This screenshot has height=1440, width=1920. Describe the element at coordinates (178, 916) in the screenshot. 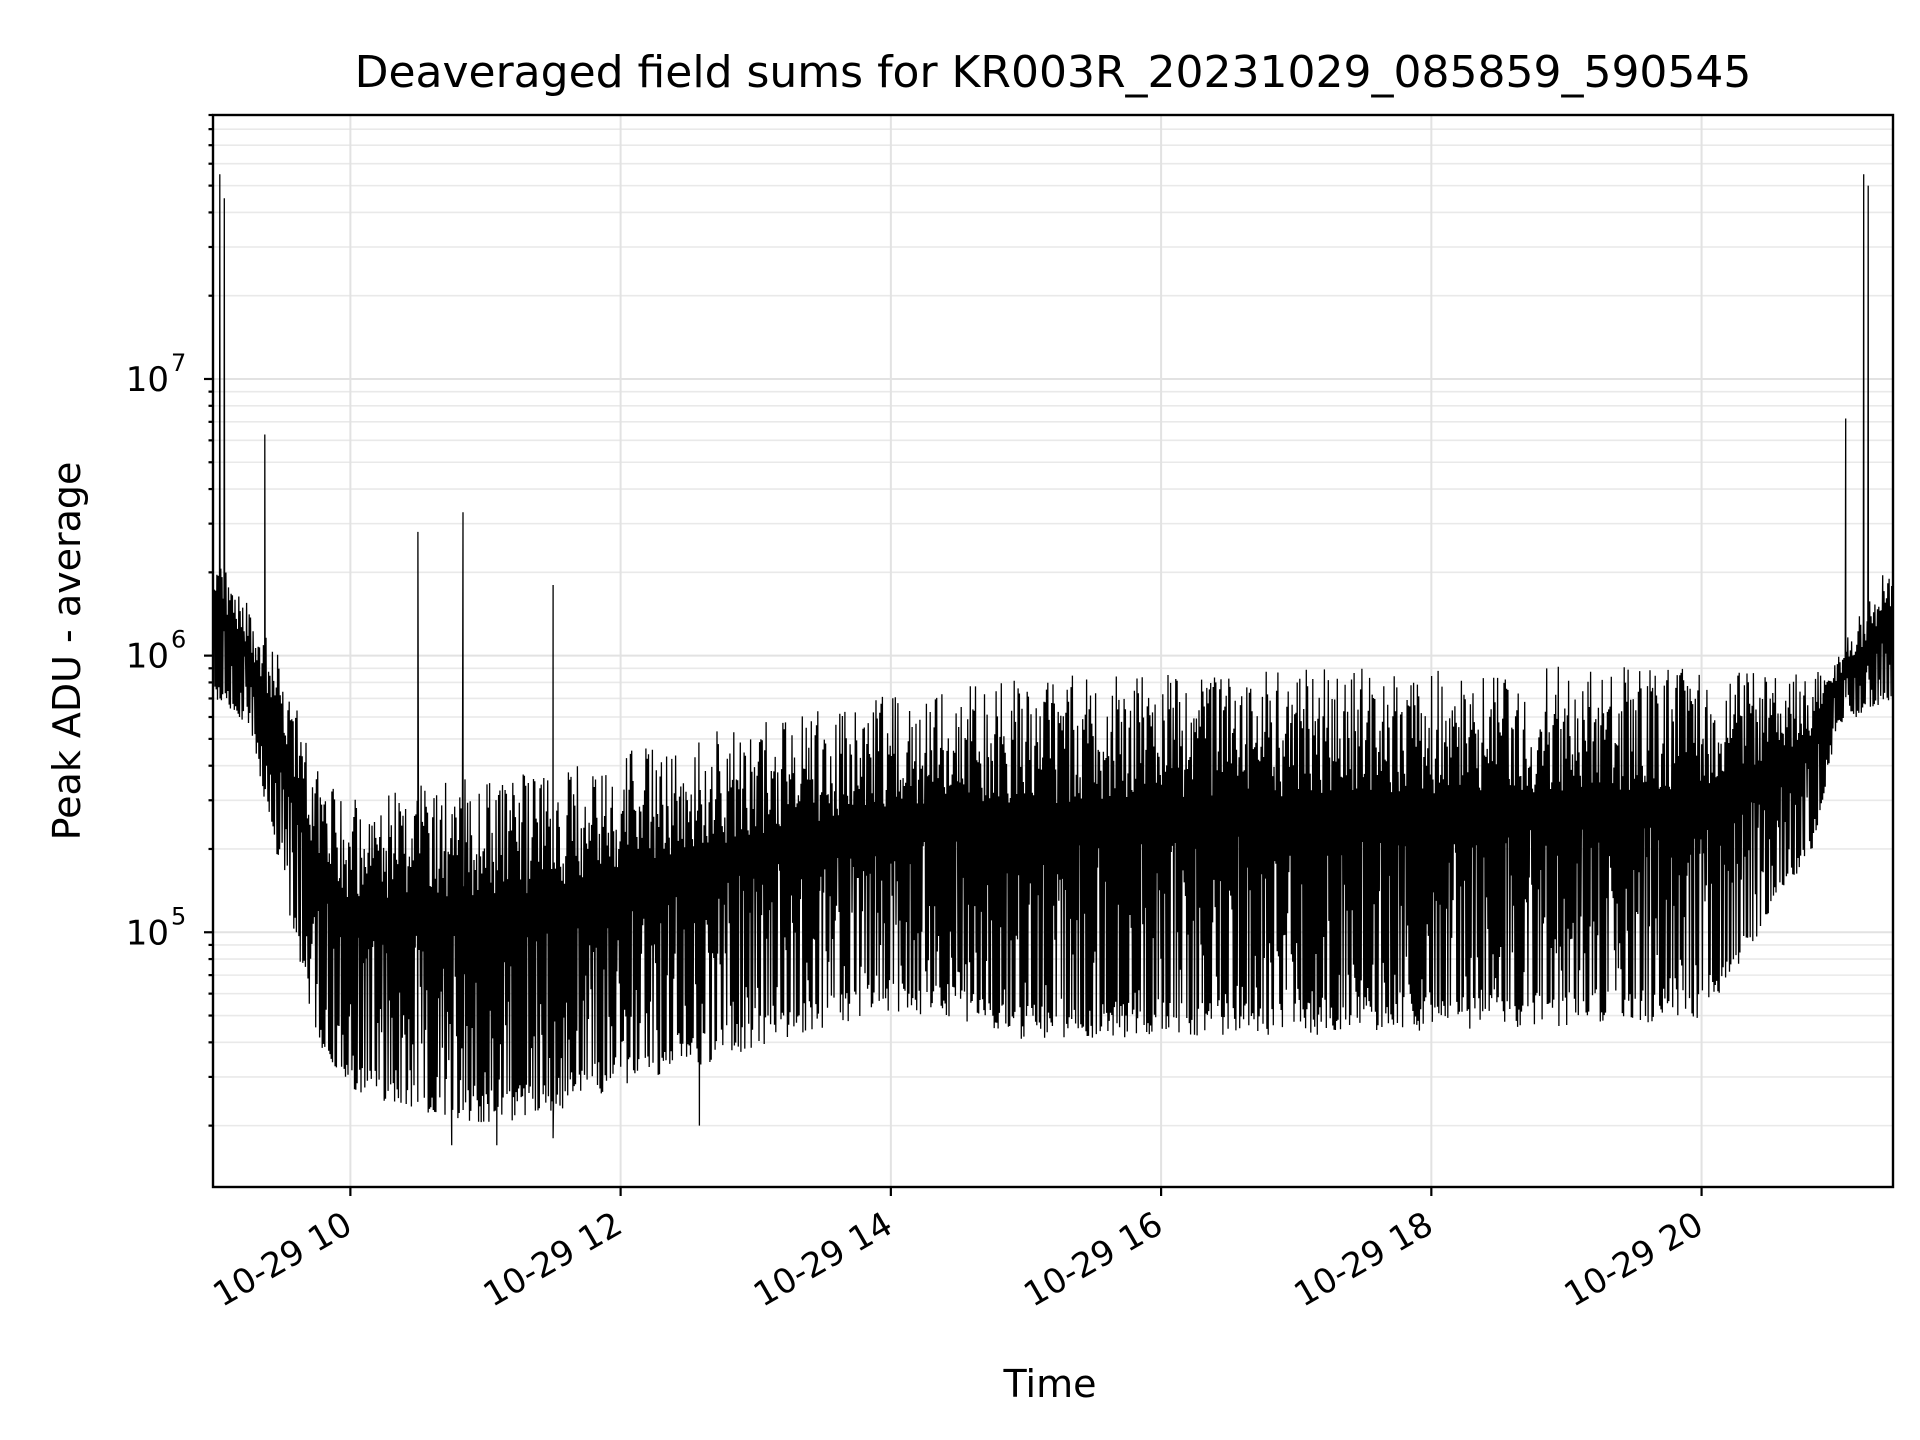

I see `y-tick-exponent: 5` at that location.